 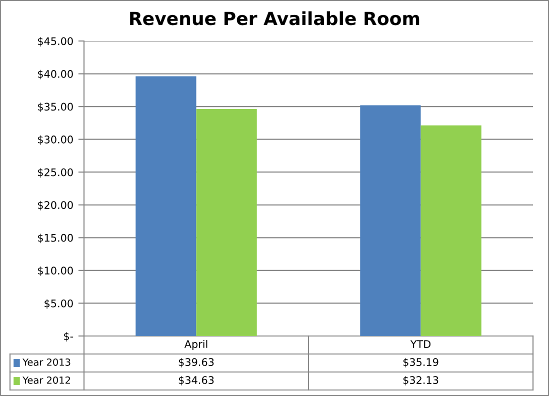 I want to click on y-tick-label: $45.00, so click(x=55, y=41).